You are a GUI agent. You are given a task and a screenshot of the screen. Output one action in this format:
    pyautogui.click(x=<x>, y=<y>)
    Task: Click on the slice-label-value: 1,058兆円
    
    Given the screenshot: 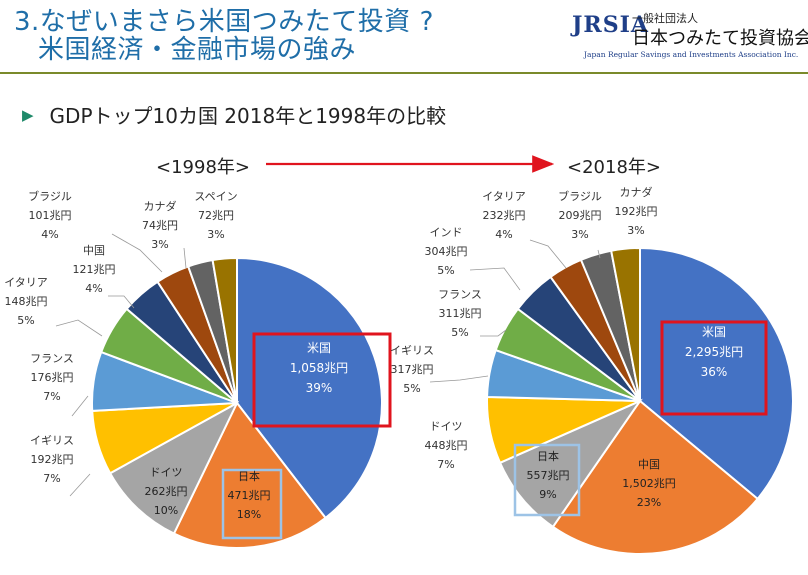 What is the action you would take?
    pyautogui.click(x=319, y=368)
    